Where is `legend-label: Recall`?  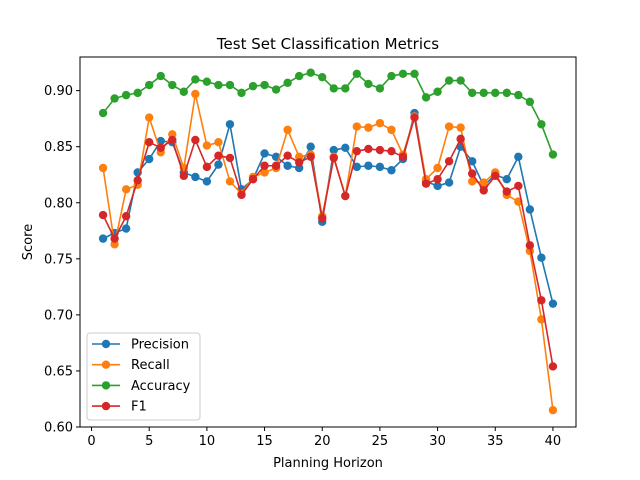
legend-label: Recall is located at coordinates (150, 365).